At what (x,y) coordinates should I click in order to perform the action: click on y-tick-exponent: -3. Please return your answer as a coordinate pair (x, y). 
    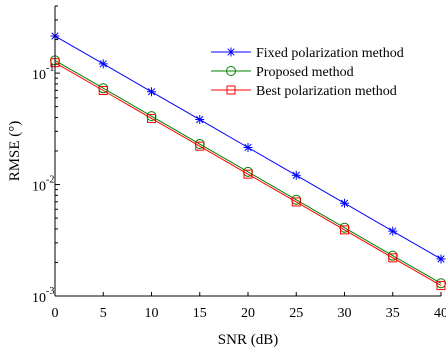
    Looking at the image, I should click on (50, 291).